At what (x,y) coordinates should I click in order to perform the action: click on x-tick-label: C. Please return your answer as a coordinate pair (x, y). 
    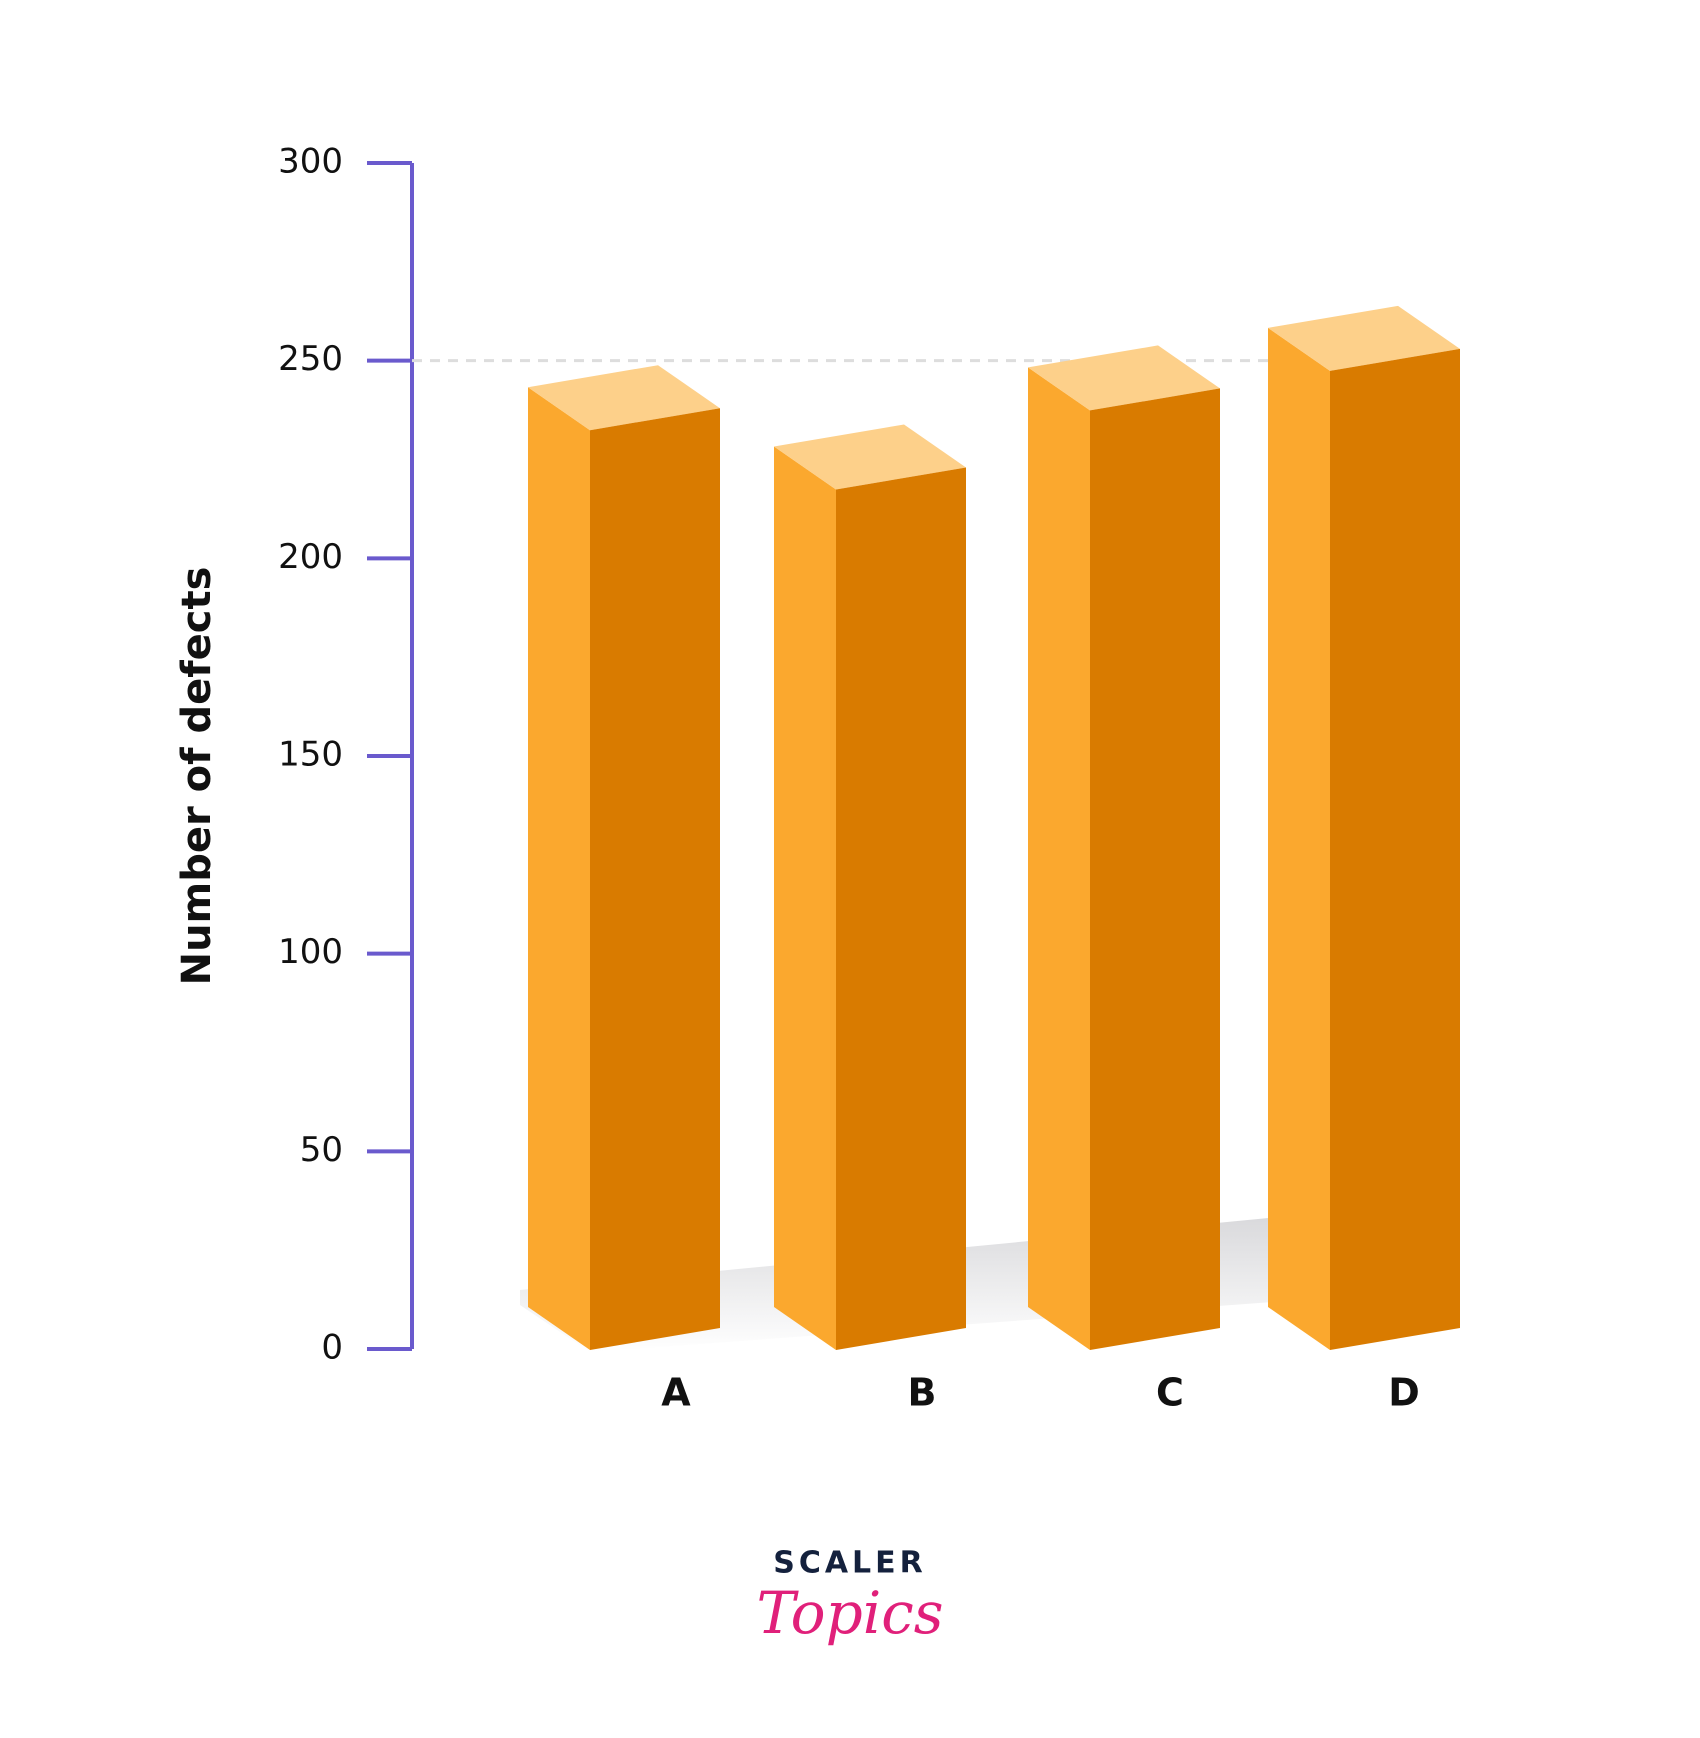
    Looking at the image, I should click on (1170, 1393).